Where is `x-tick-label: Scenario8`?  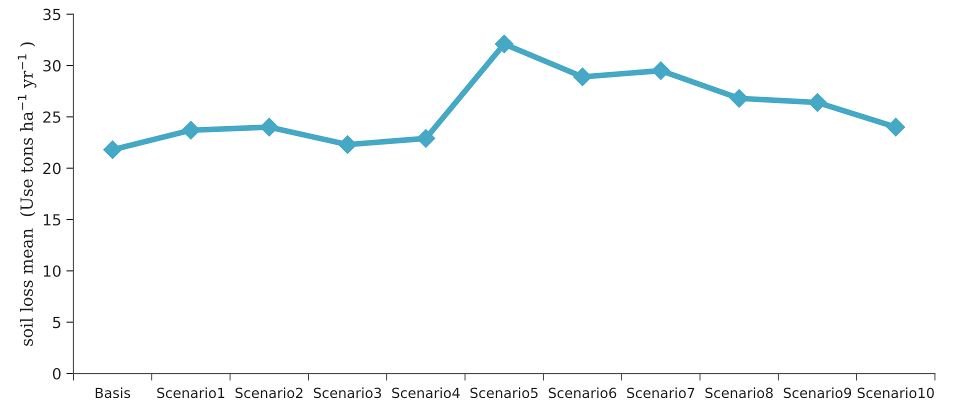 x-tick-label: Scenario8 is located at coordinates (739, 392).